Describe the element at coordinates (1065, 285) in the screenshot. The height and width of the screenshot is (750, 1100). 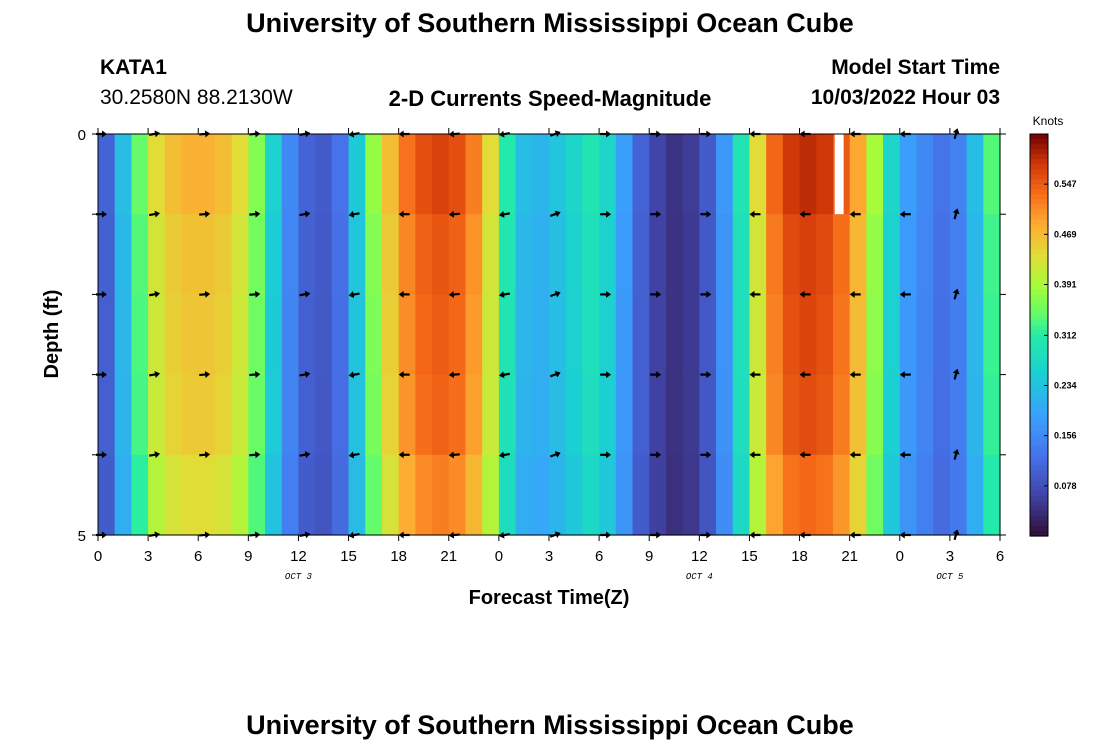
I see `colorbar-tick-label: 0.391` at that location.